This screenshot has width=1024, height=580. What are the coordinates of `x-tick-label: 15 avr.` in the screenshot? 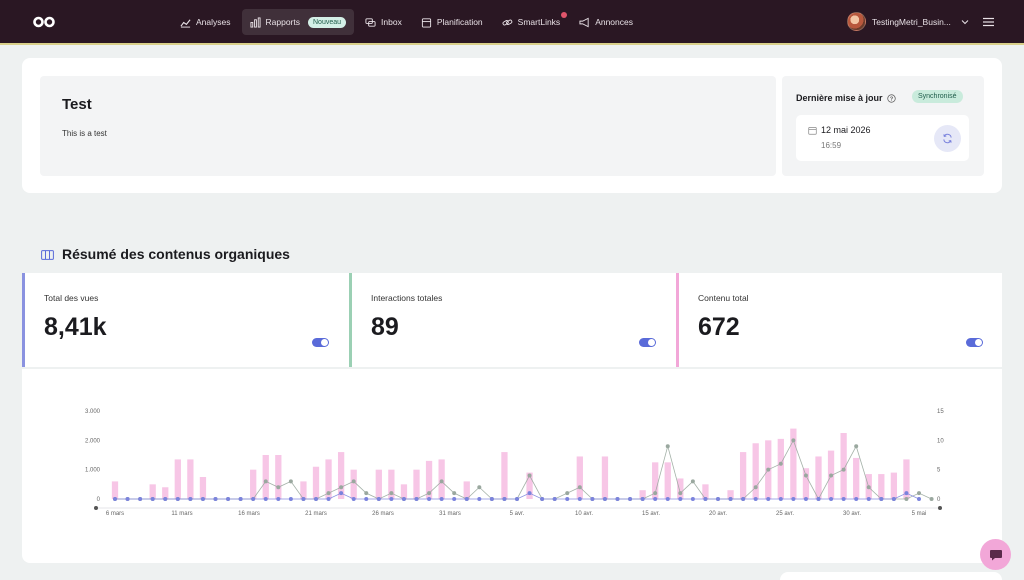 It's located at (651, 514).